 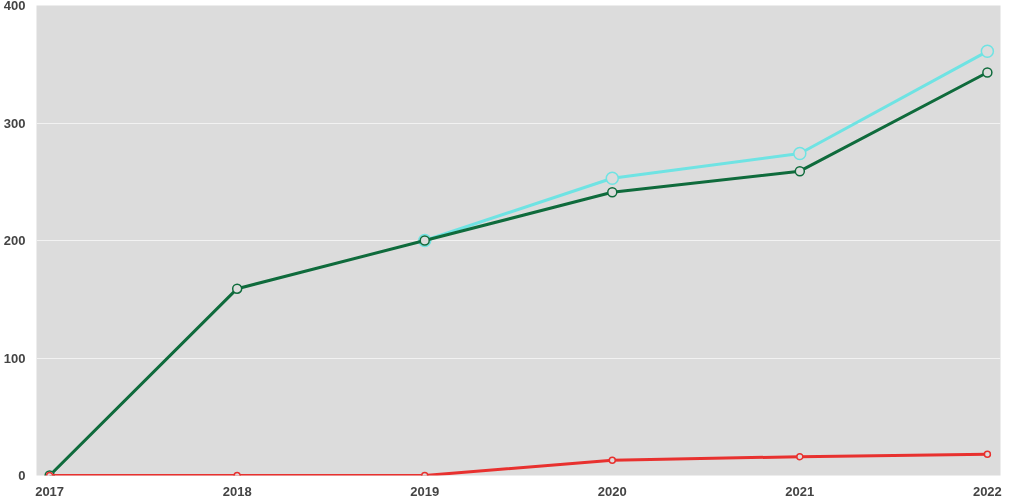 I want to click on x-tick-label: 2019, so click(x=425, y=491).